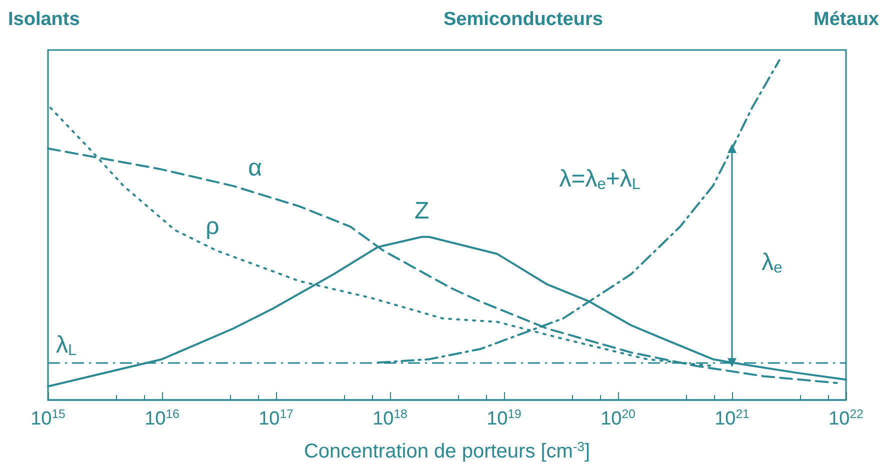 Image resolution: width=887 pixels, height=467 pixels. I want to click on text: Métaux, so click(847, 19).